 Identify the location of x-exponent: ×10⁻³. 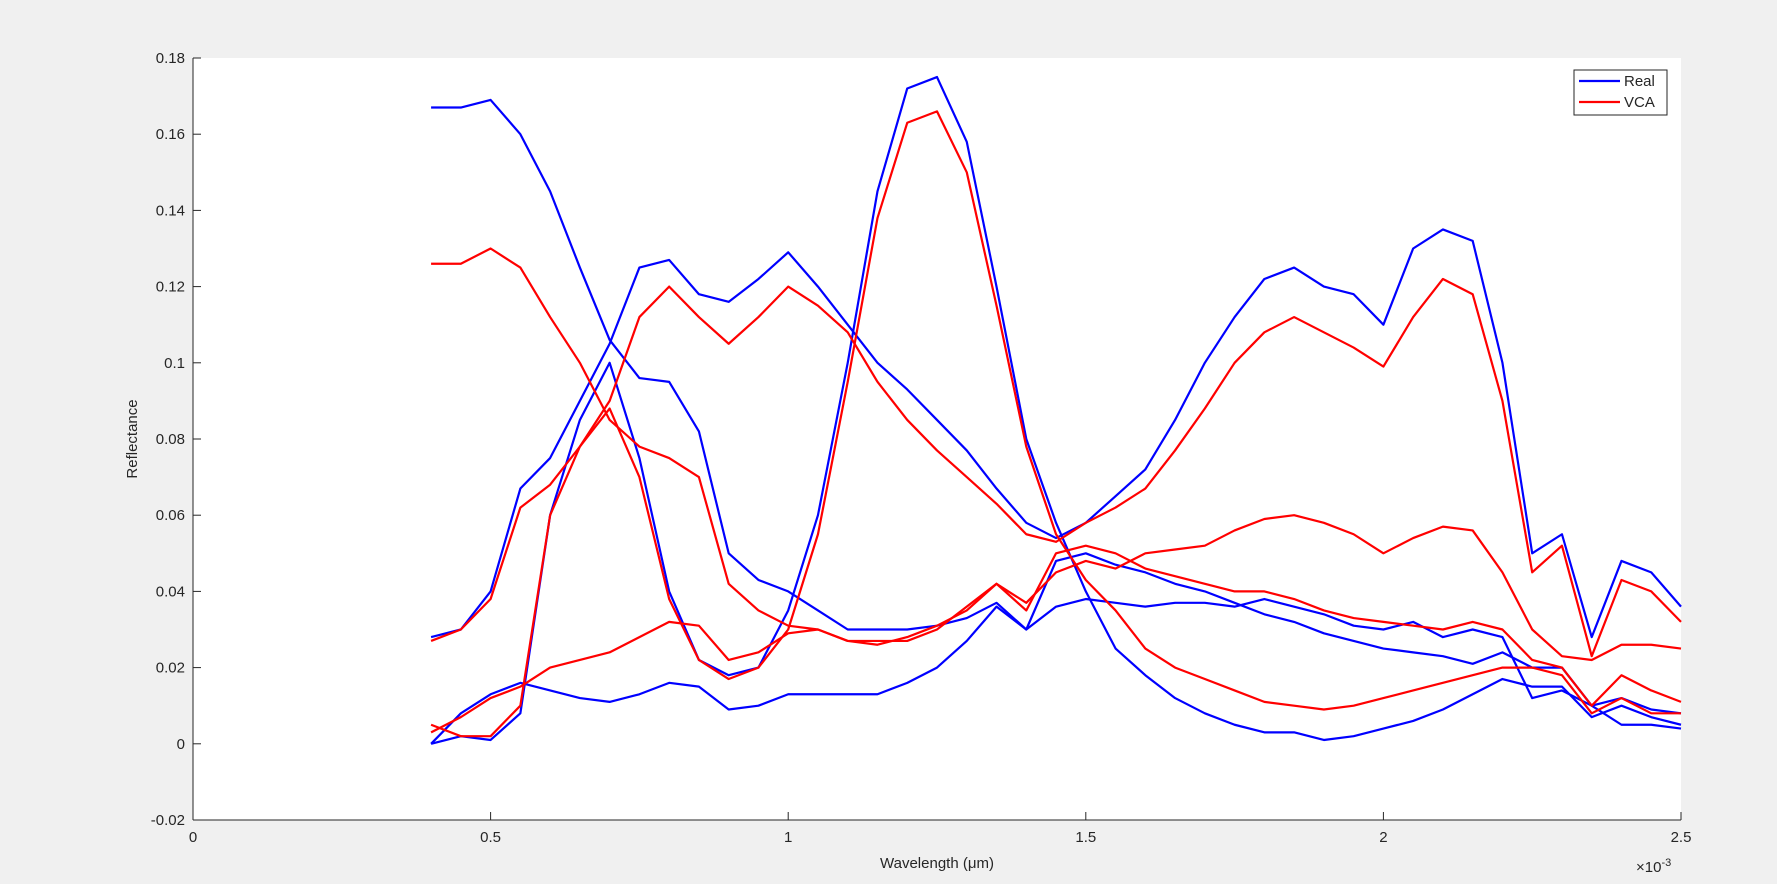
(1653, 866).